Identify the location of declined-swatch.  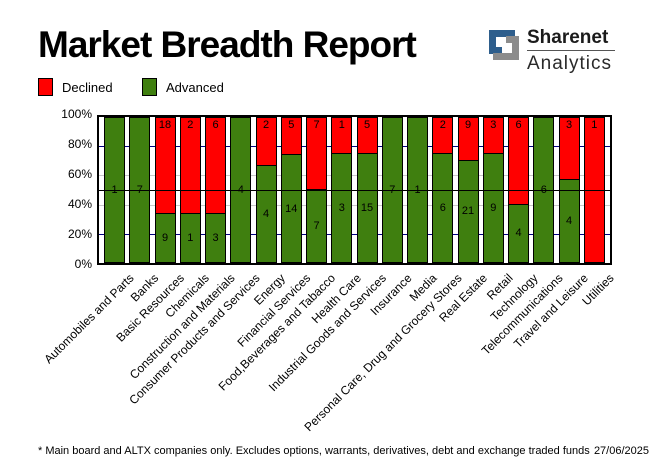
(45, 87).